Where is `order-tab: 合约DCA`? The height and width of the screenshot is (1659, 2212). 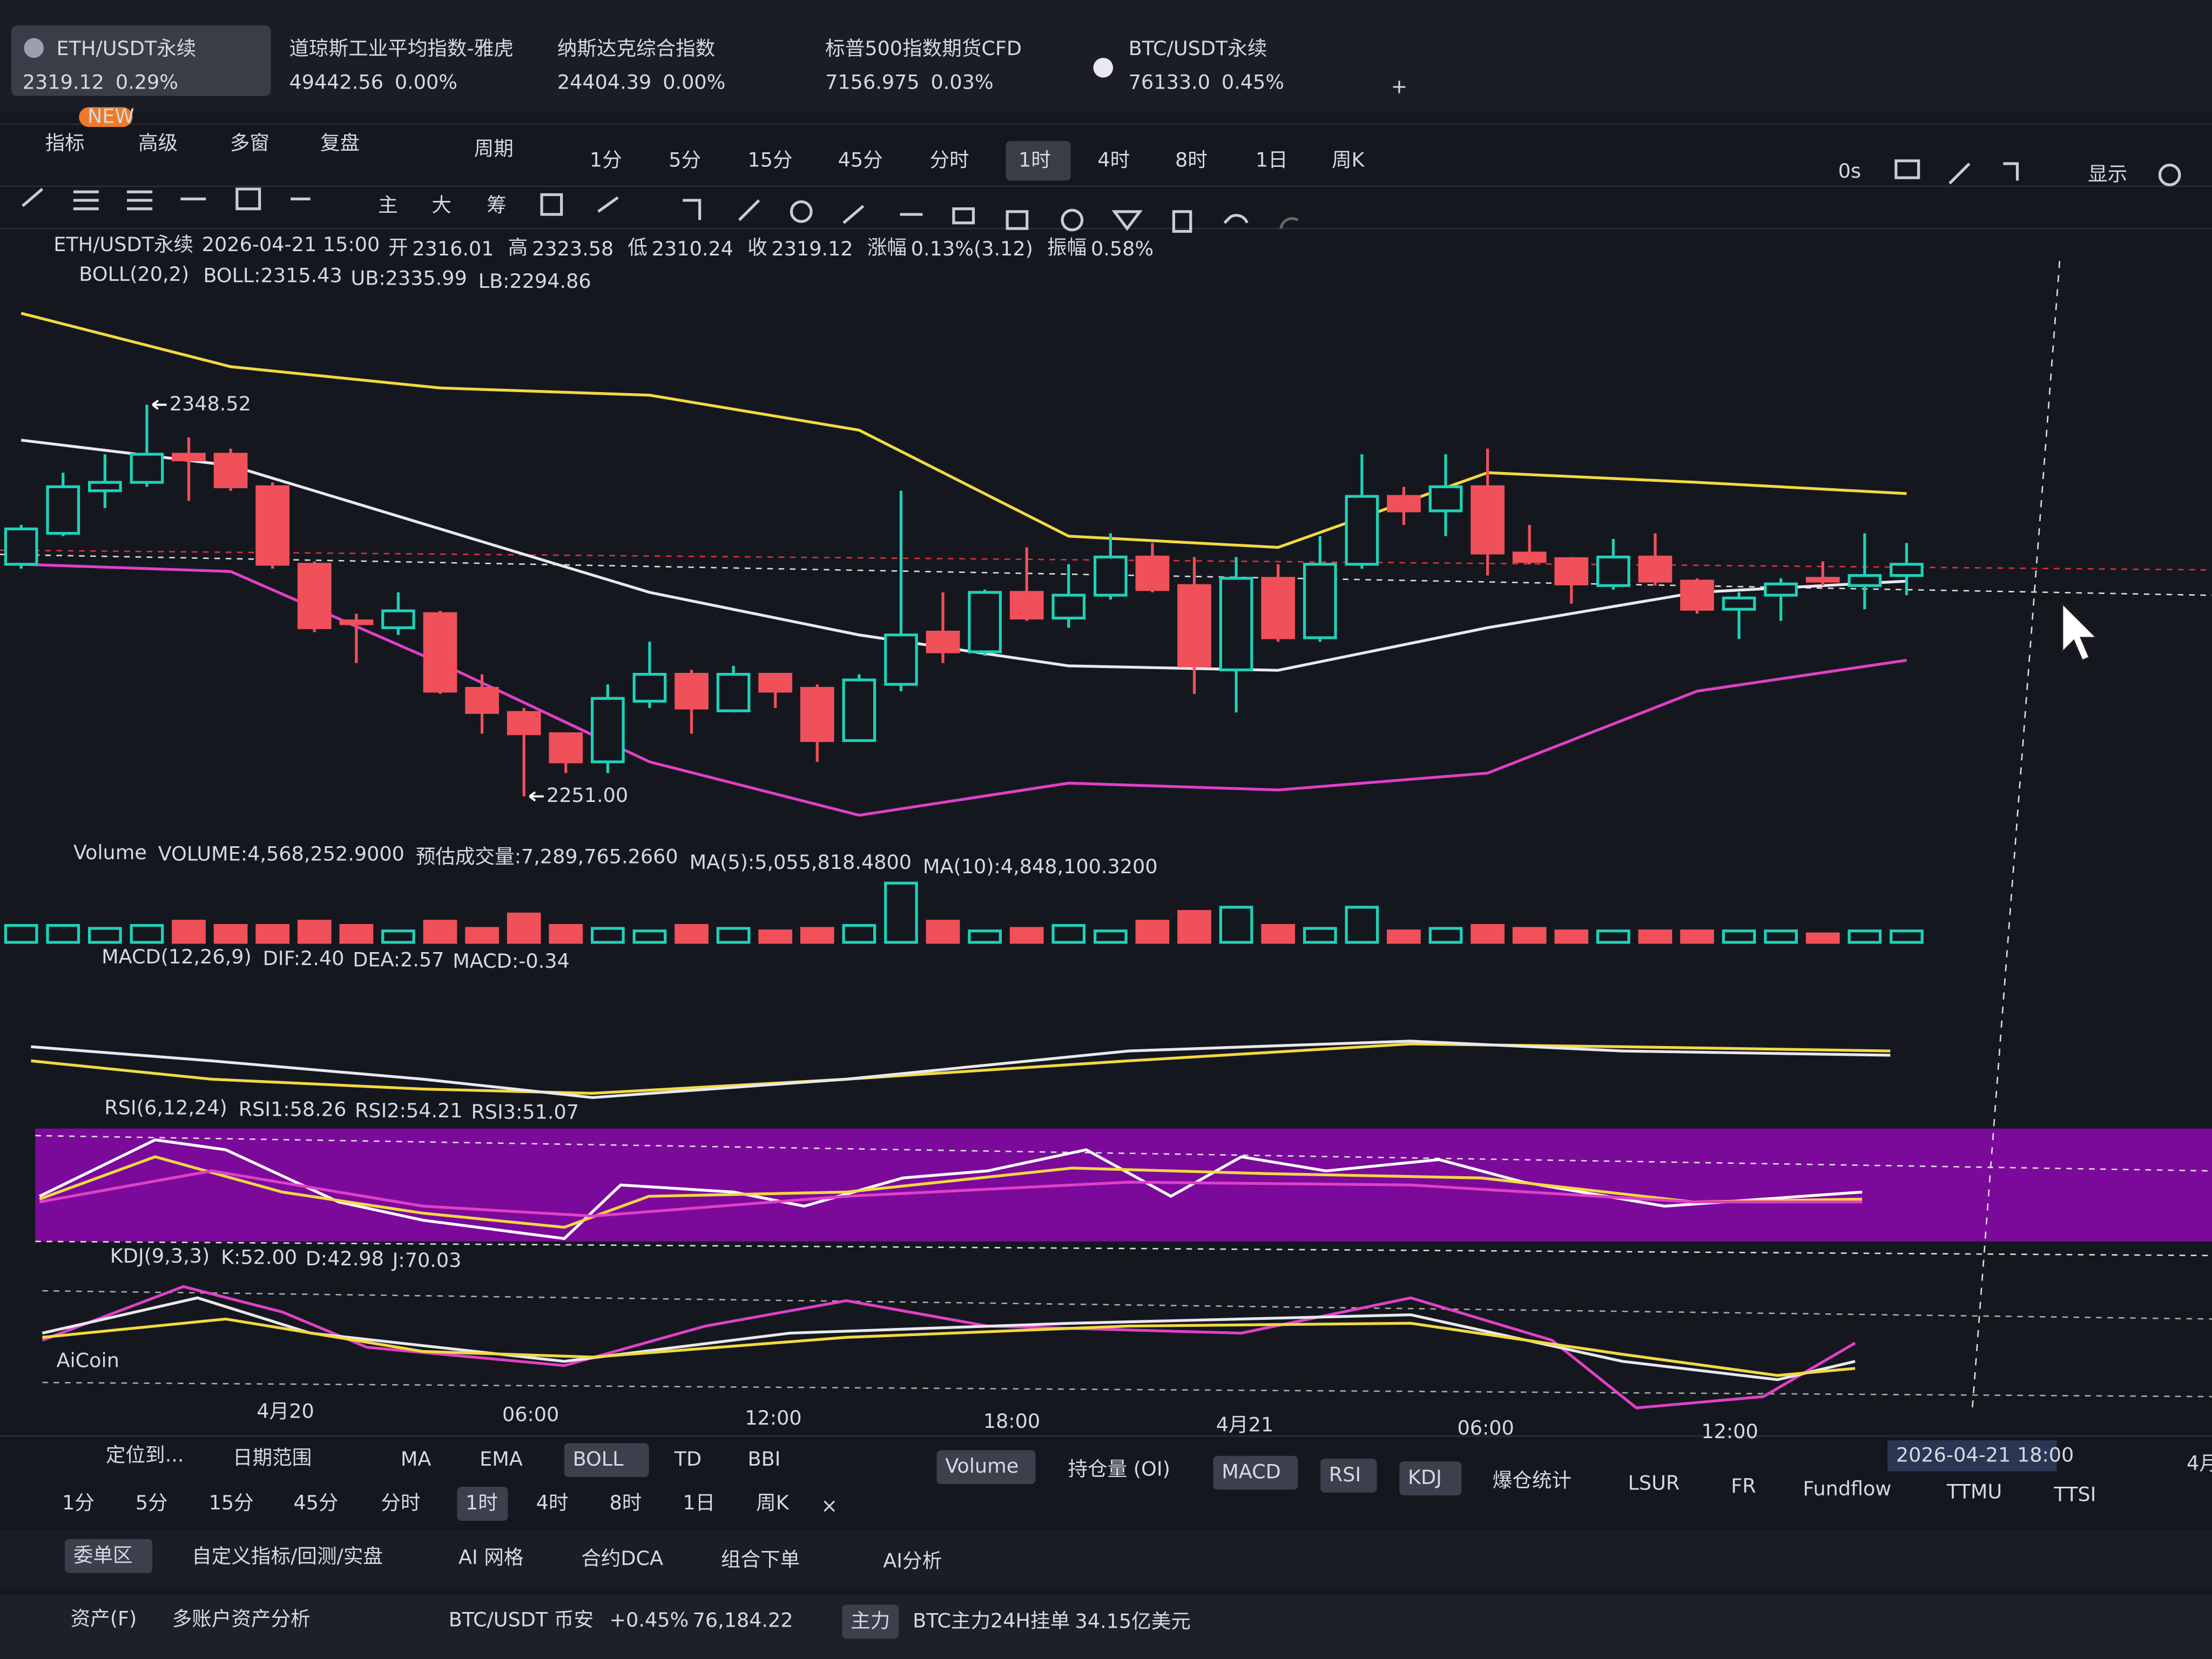 order-tab: 合约DCA is located at coordinates (622, 1558).